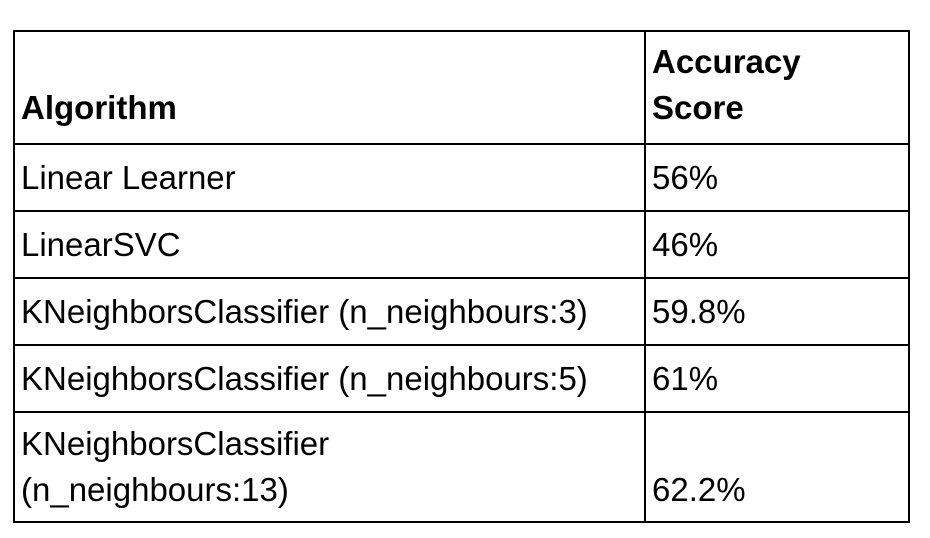  Describe the element at coordinates (698, 107) in the screenshot. I see `header-accuracy-line2: Score` at that location.